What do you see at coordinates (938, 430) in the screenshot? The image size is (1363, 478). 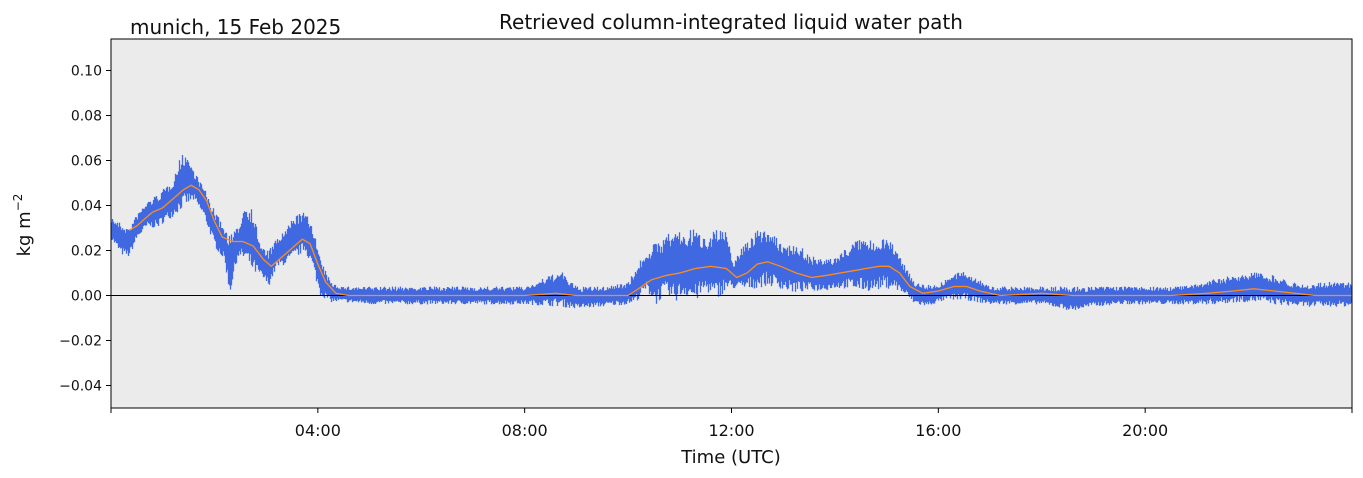 I see `x-tick-label: 16:00` at bounding box center [938, 430].